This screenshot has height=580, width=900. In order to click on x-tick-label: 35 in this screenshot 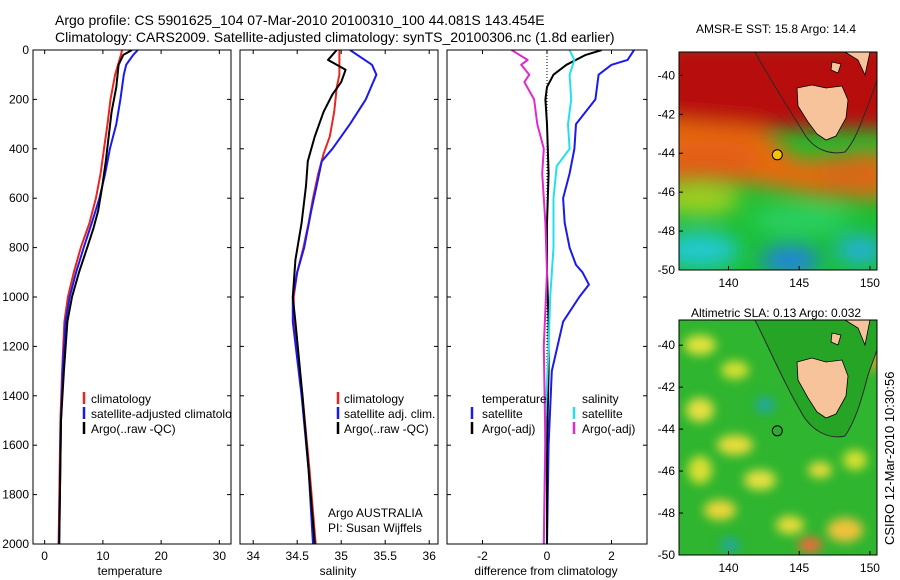, I will do `click(342, 556)`.